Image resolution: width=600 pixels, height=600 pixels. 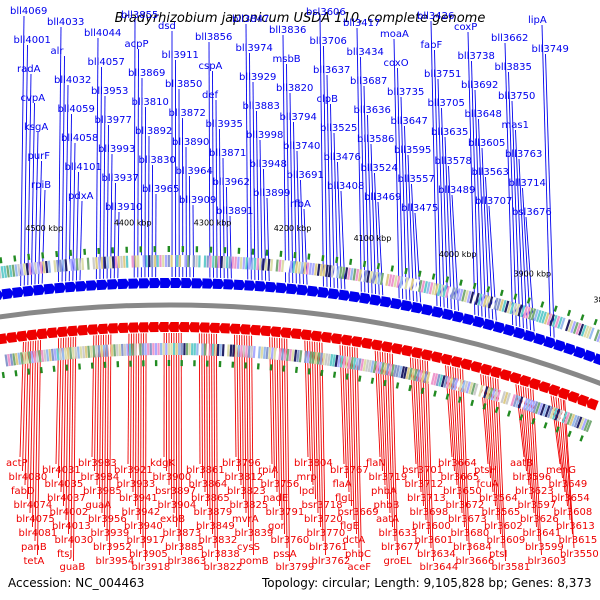 I want to click on reverse-gene-label: blr3760, so click(x=290, y=540).